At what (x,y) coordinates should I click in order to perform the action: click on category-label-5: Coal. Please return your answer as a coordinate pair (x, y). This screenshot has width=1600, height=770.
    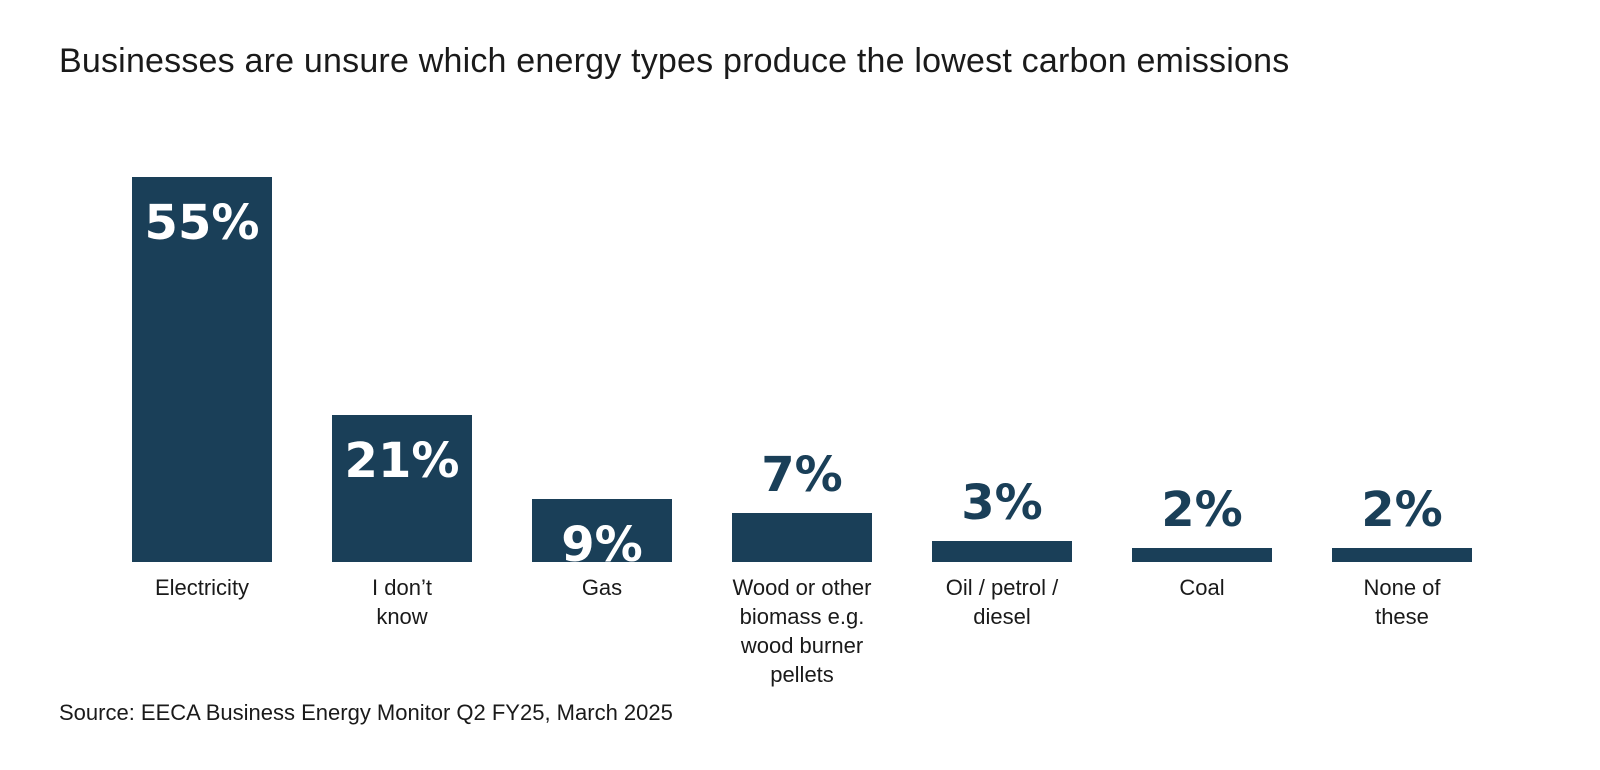
    Looking at the image, I should click on (1201, 587).